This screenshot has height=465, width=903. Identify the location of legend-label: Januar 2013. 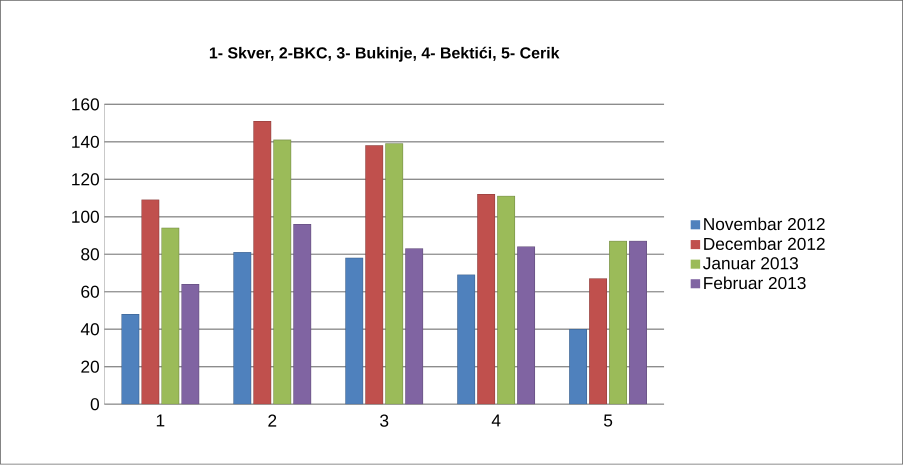
(750, 263).